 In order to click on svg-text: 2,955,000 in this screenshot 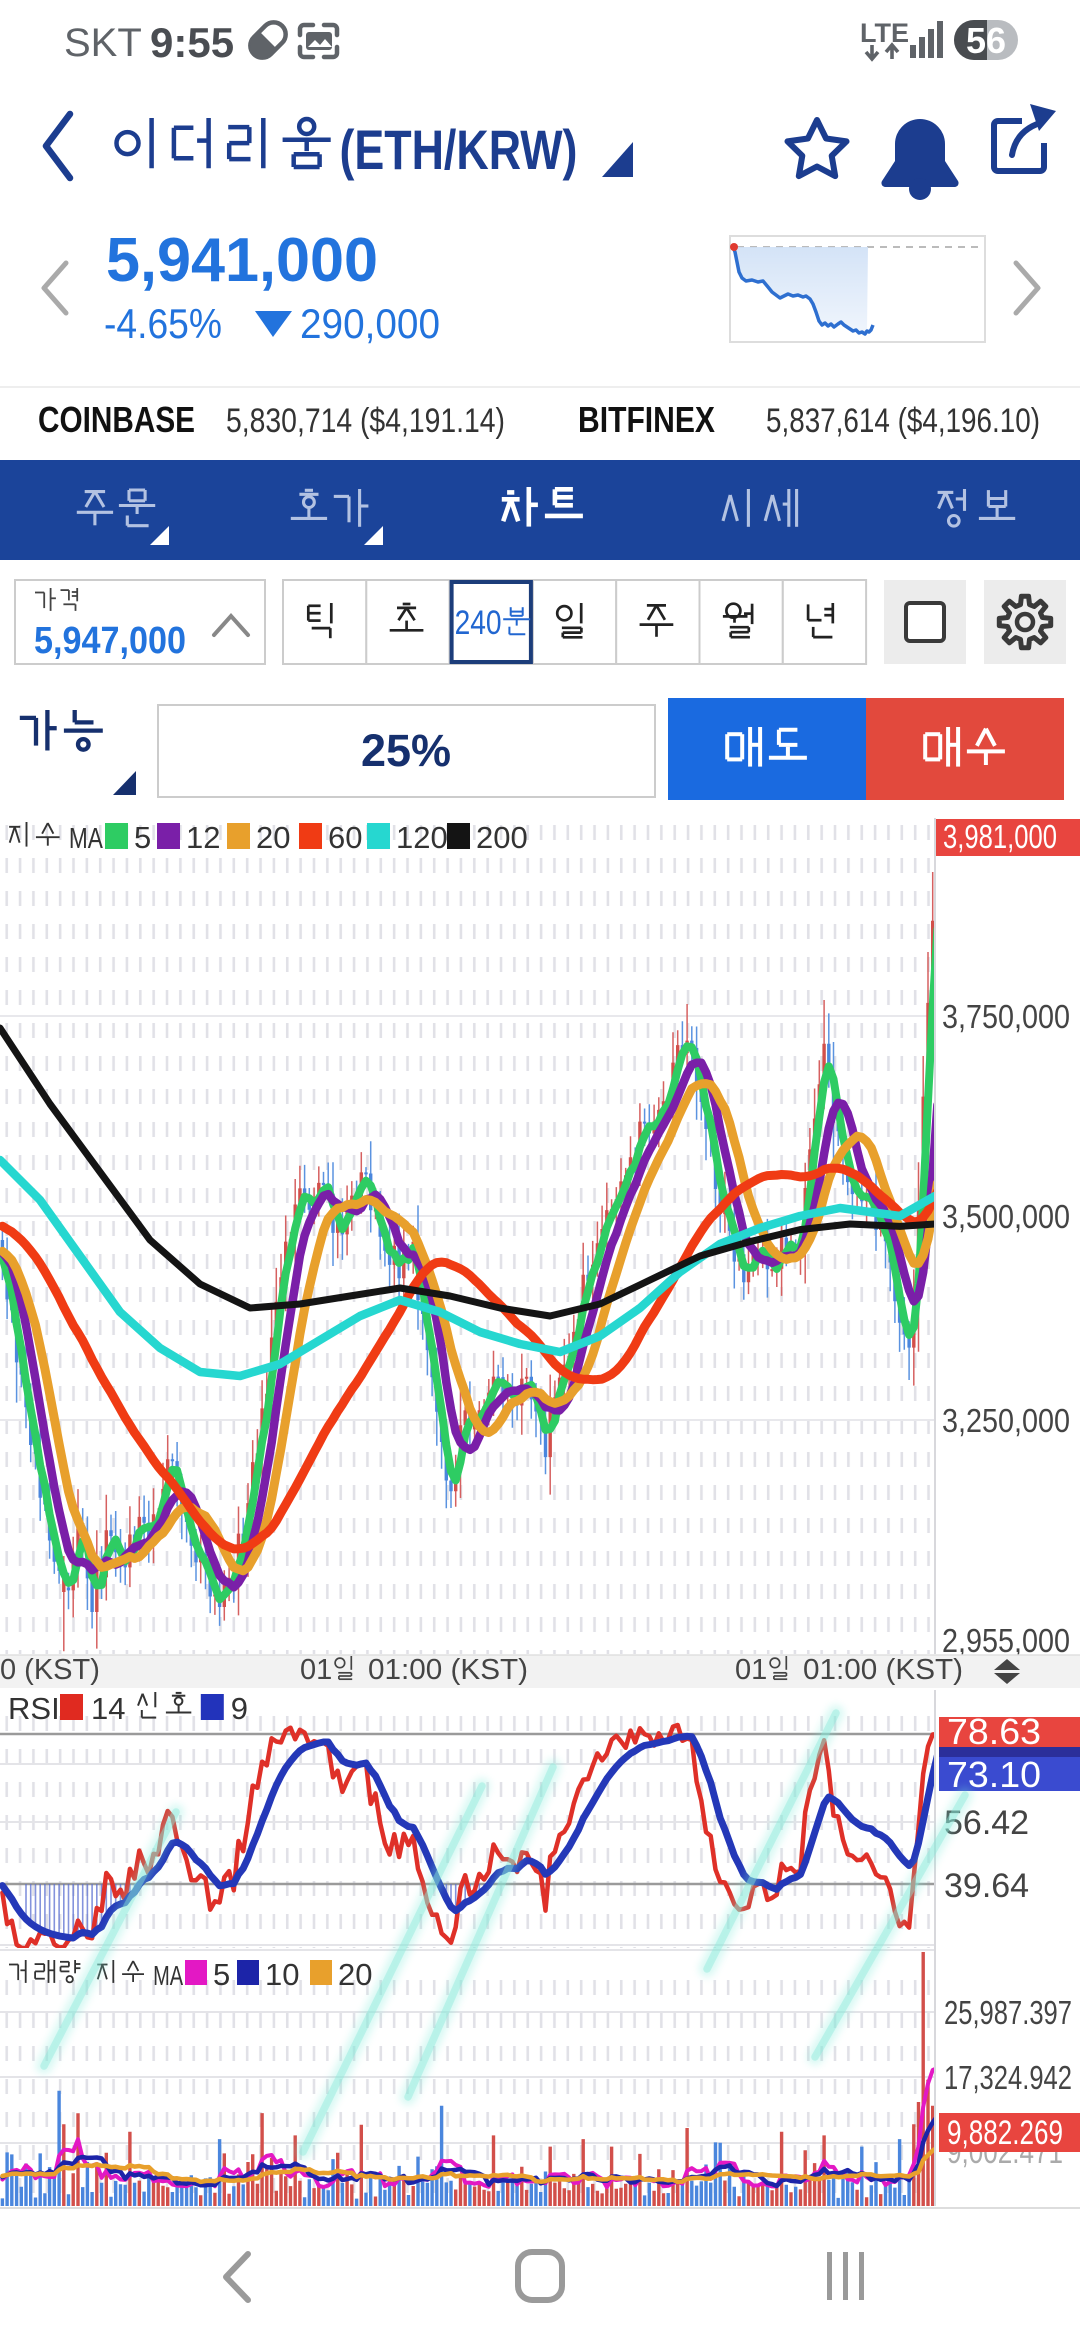, I will do `click(1006, 1640)`.